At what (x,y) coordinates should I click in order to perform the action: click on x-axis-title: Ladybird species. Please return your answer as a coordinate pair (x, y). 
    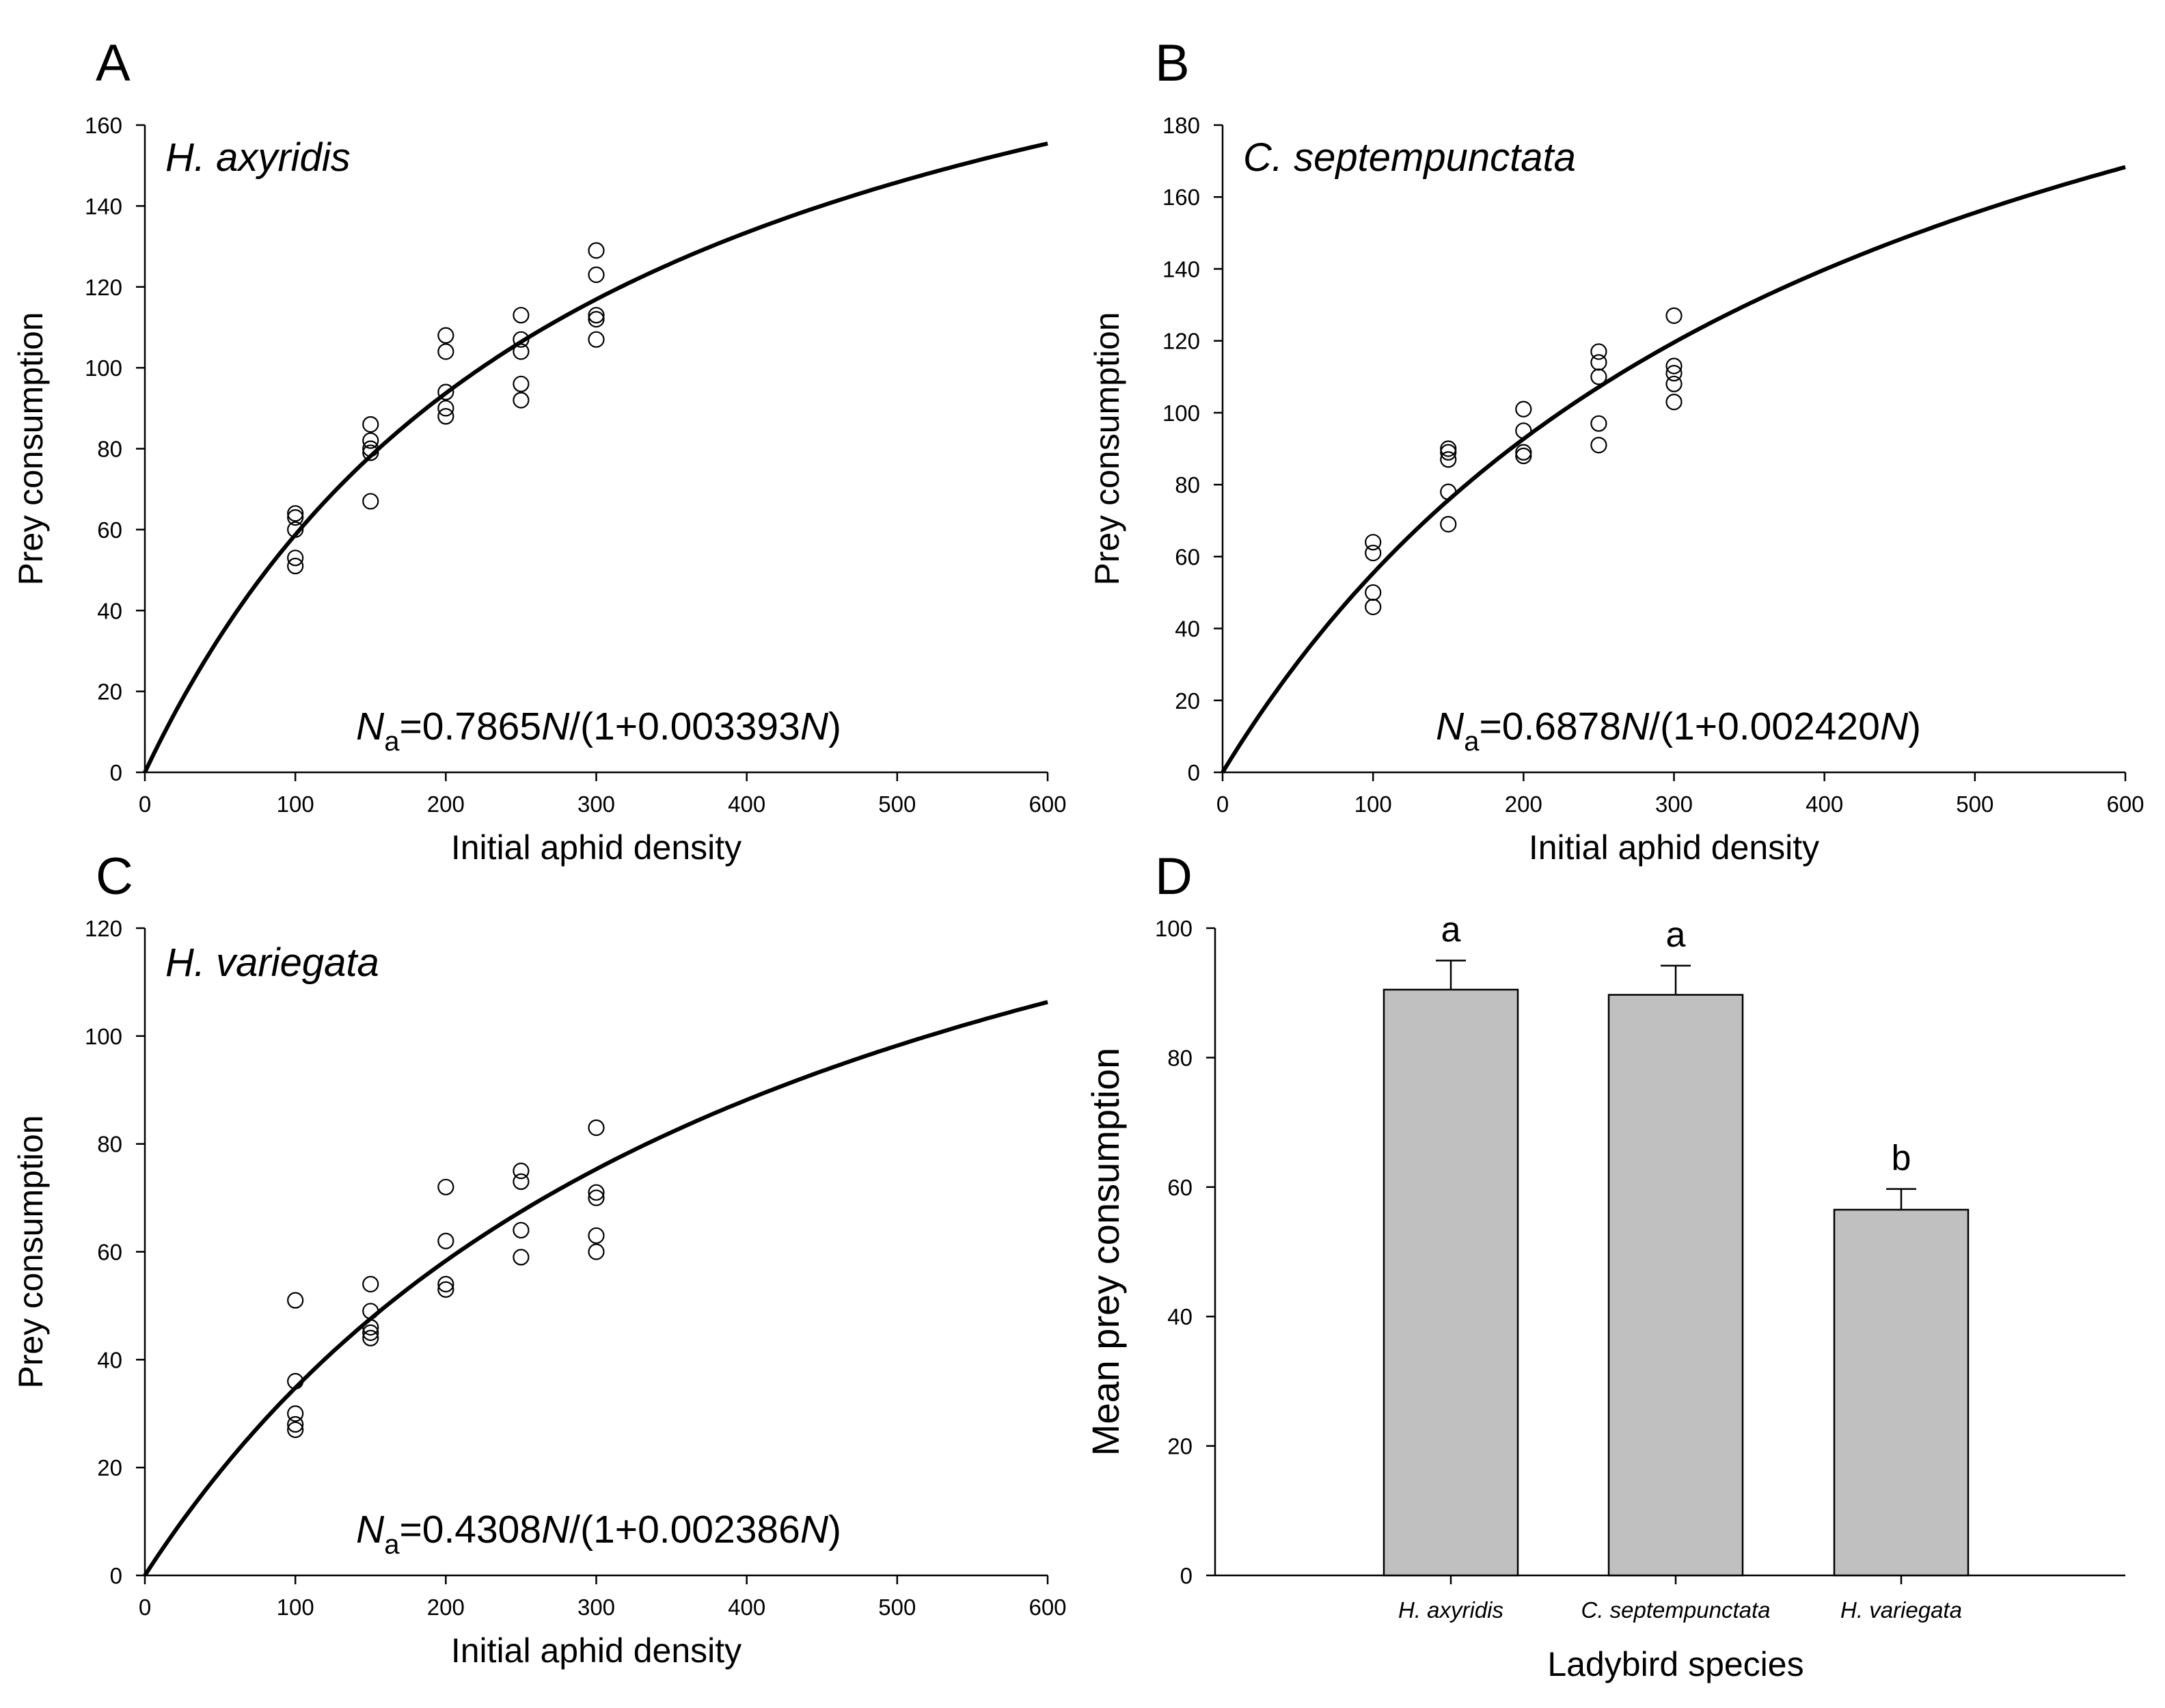
    Looking at the image, I should click on (1675, 1664).